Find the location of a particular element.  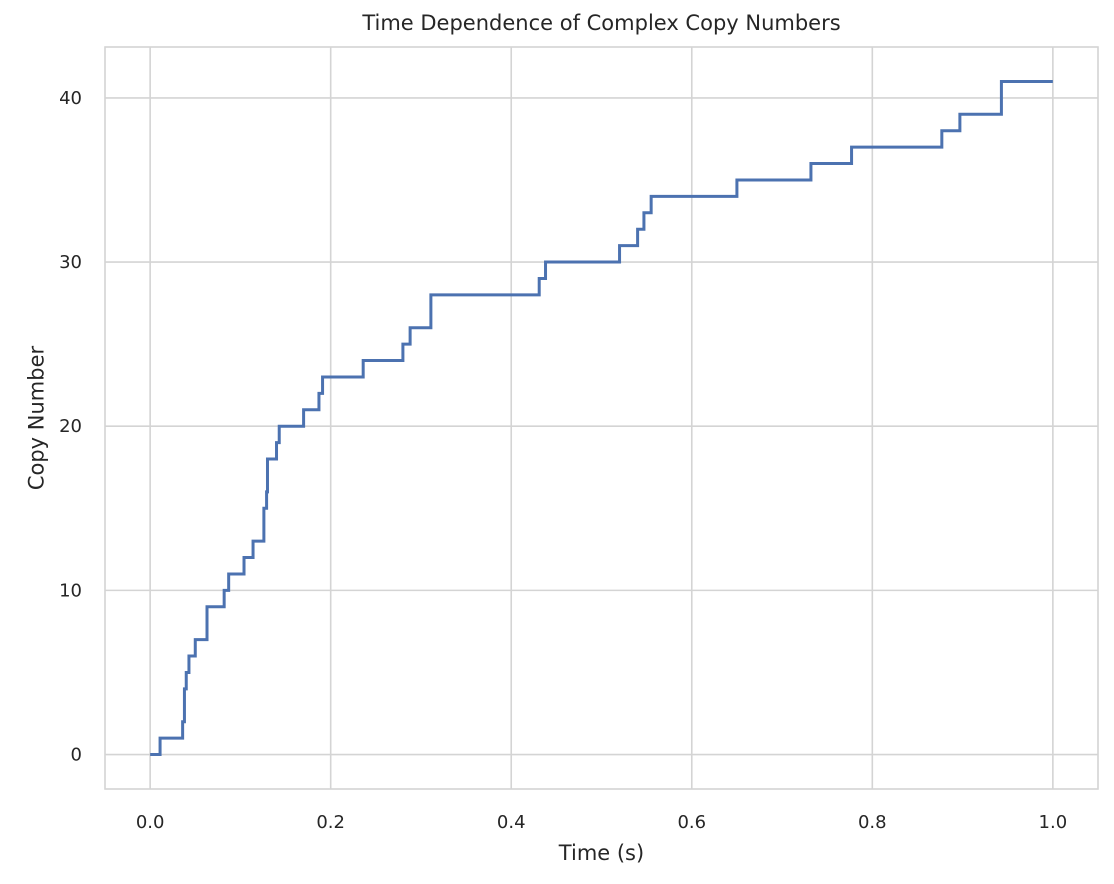

x-axis-ticks: 0.0 0.2 0.4 0.6 0.8 1.0 is located at coordinates (601, 822).